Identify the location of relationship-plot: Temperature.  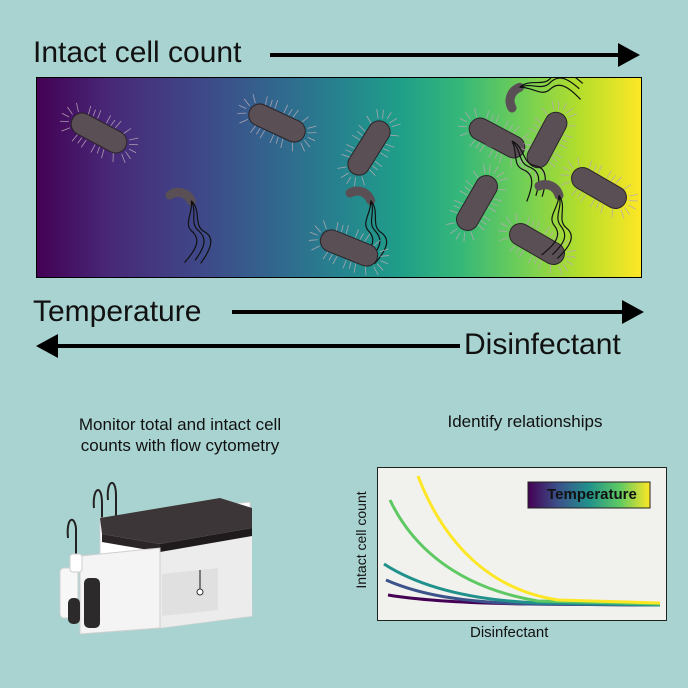
(522, 544).